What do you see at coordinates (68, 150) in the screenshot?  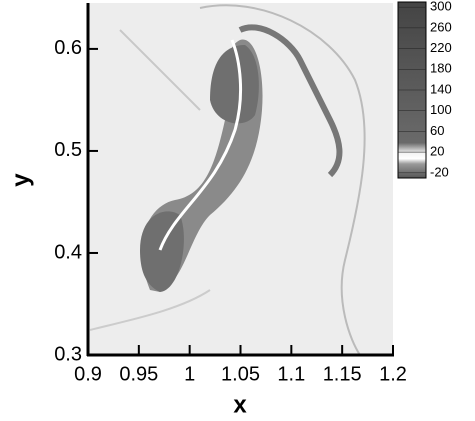 I see `y-tick-label: 0.5` at bounding box center [68, 150].